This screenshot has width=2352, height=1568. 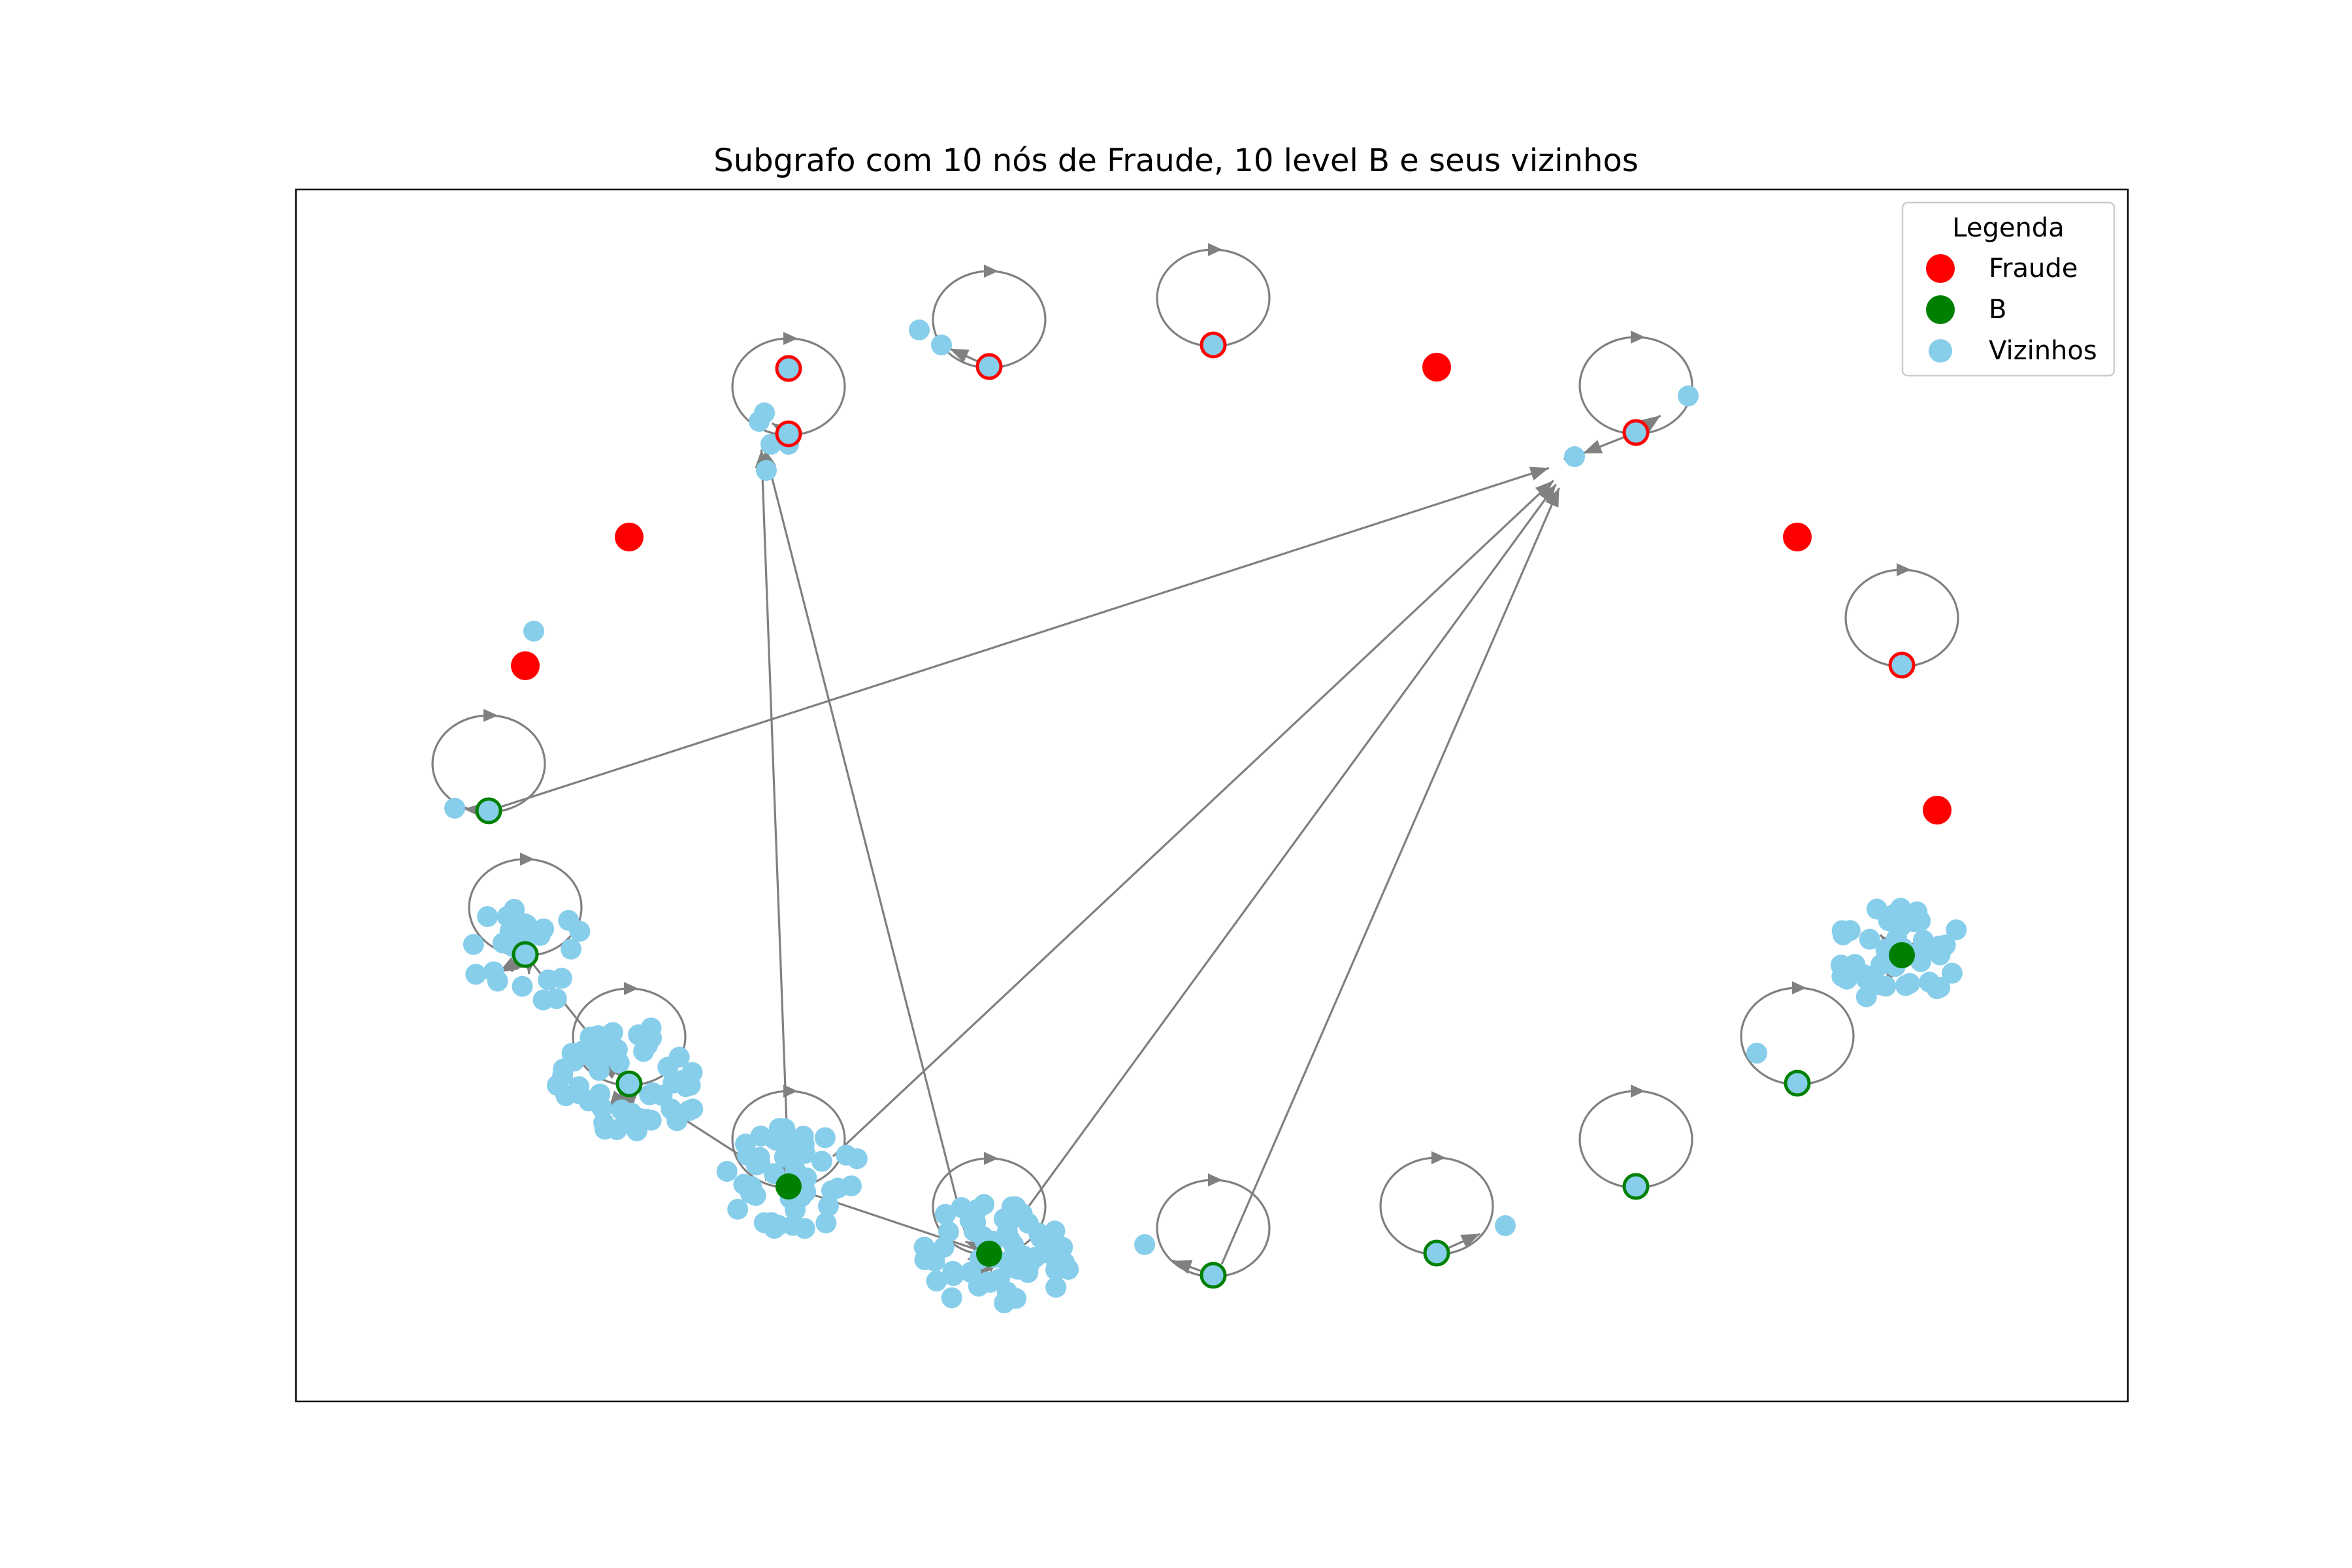 I want to click on v-node-s3, so click(x=759, y=421).